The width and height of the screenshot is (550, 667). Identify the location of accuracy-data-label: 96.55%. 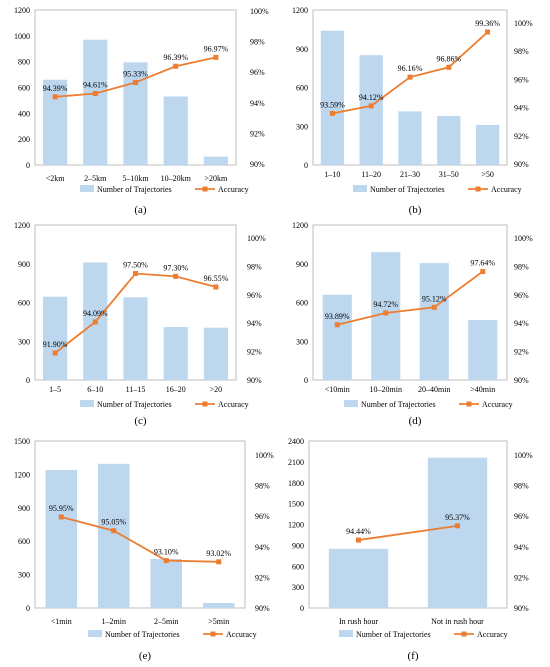
(216, 278).